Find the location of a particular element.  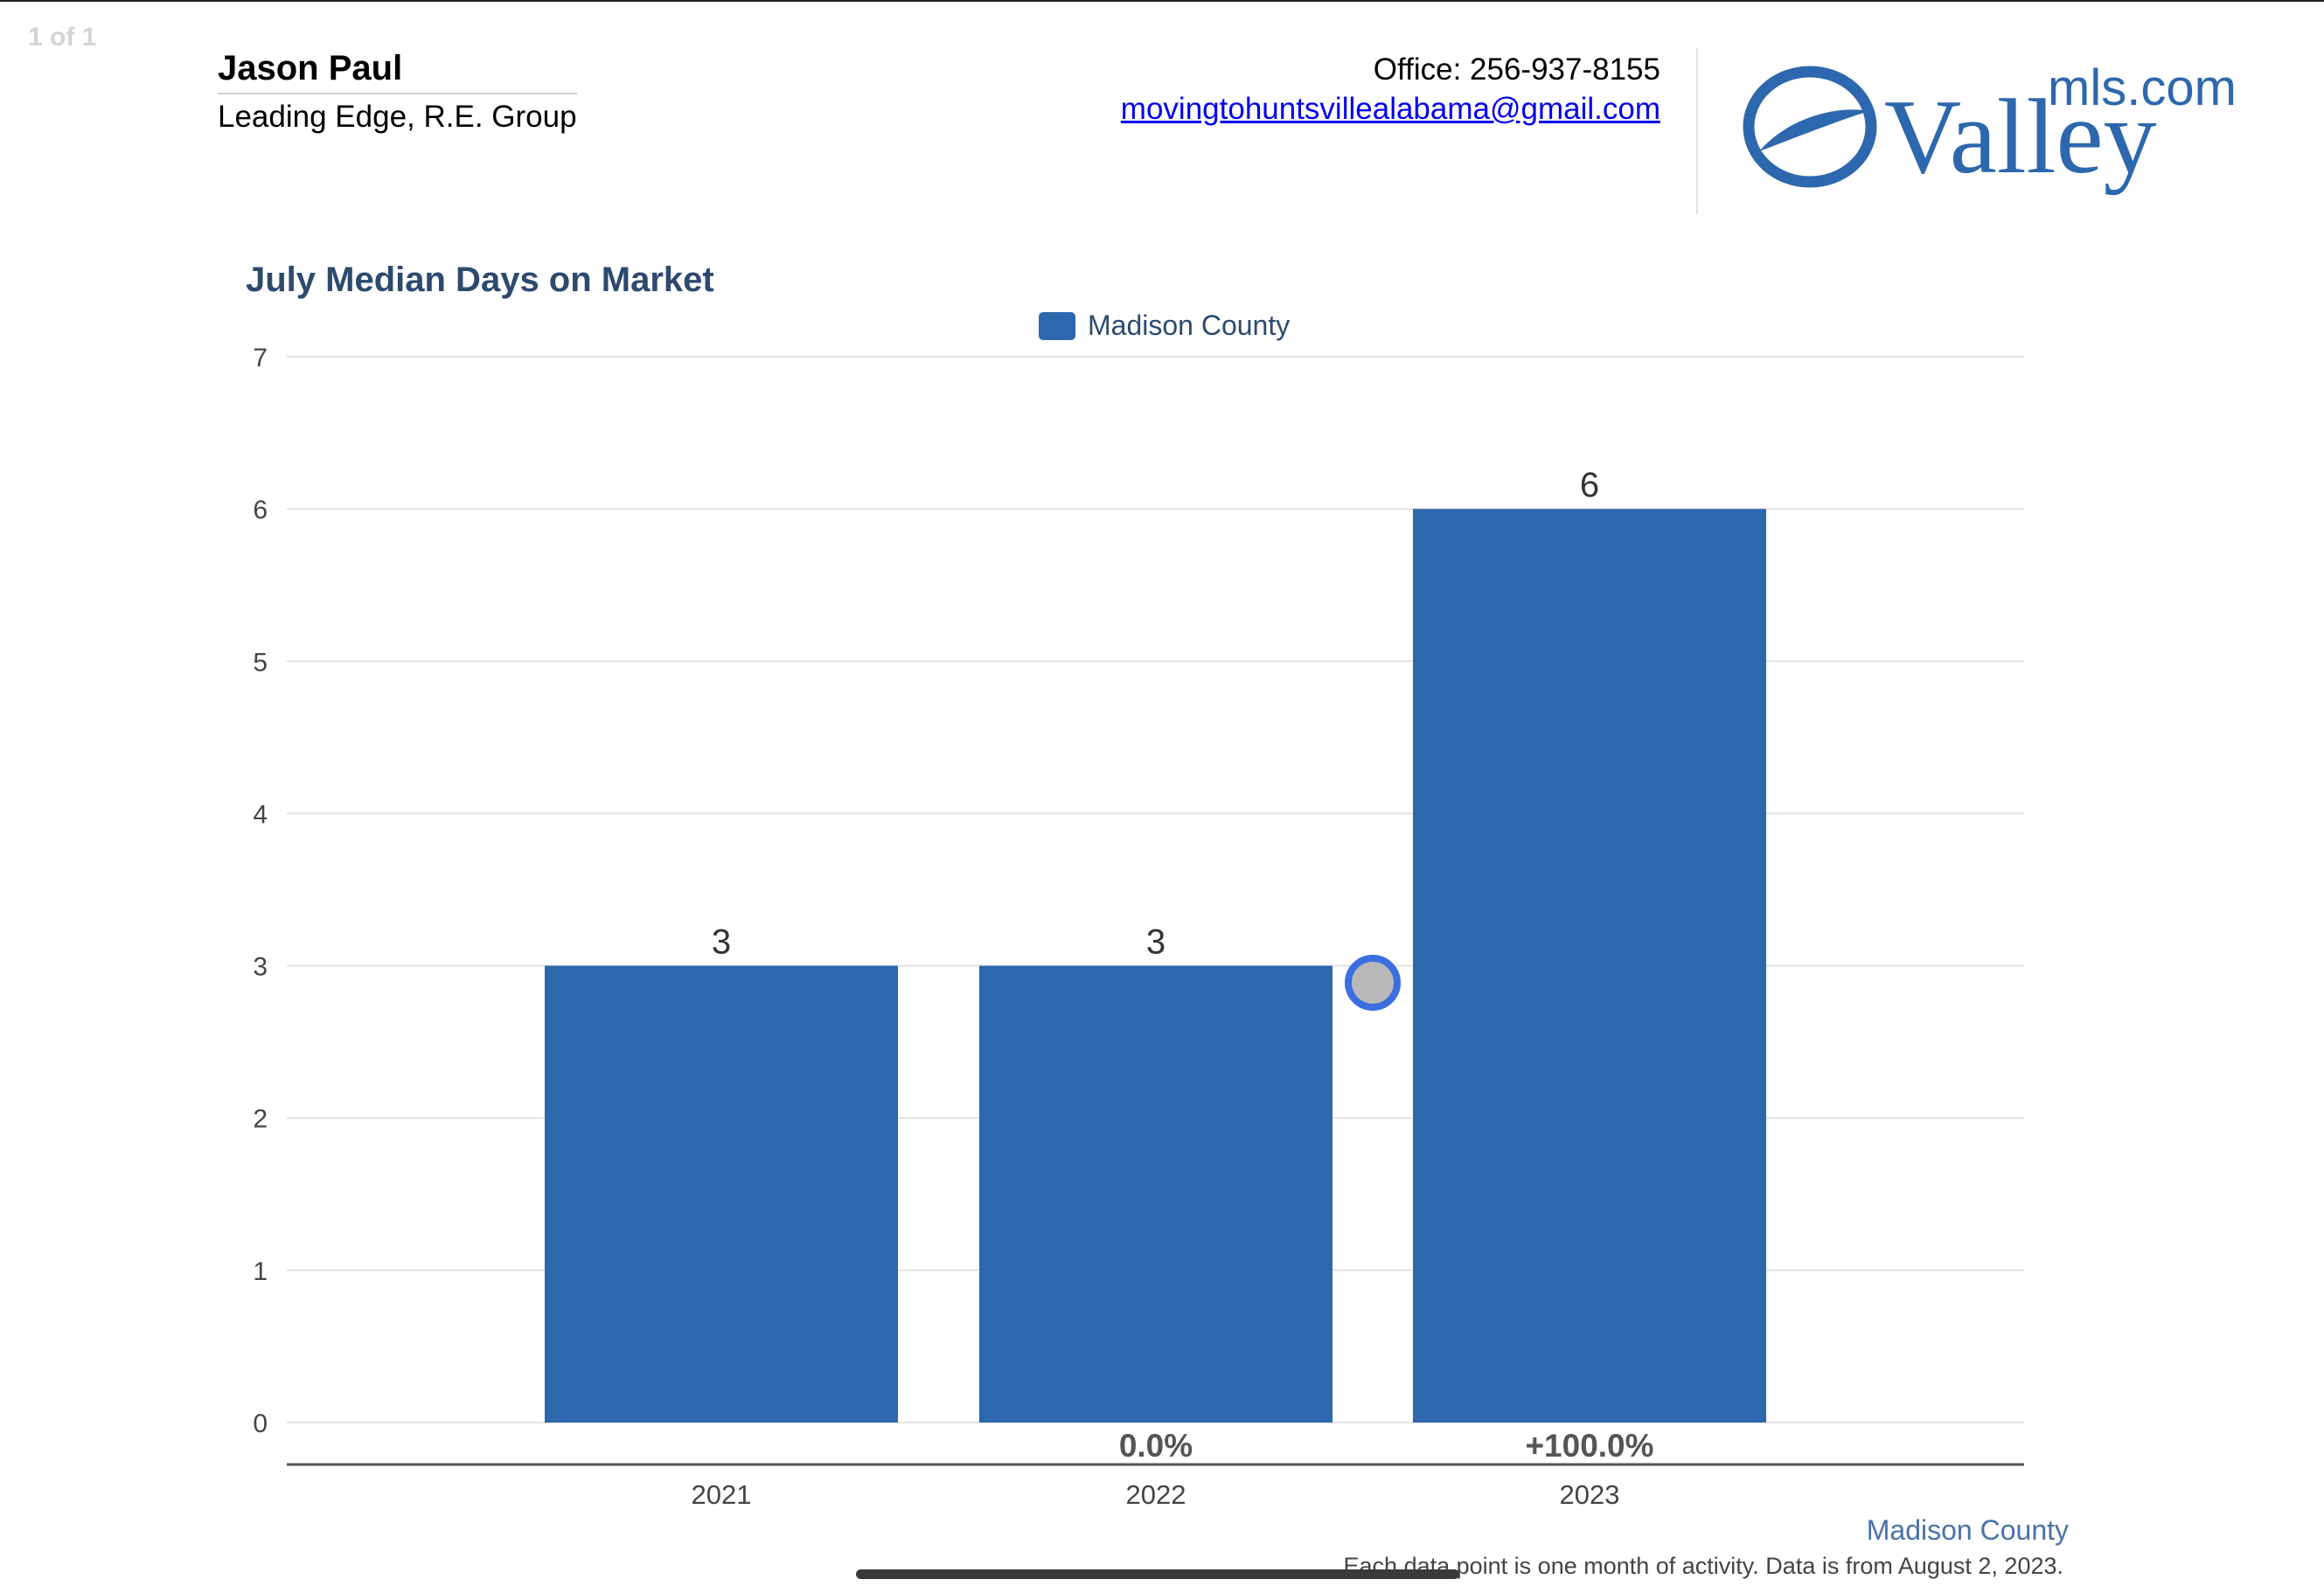

top-border is located at coordinates (1162, 1).